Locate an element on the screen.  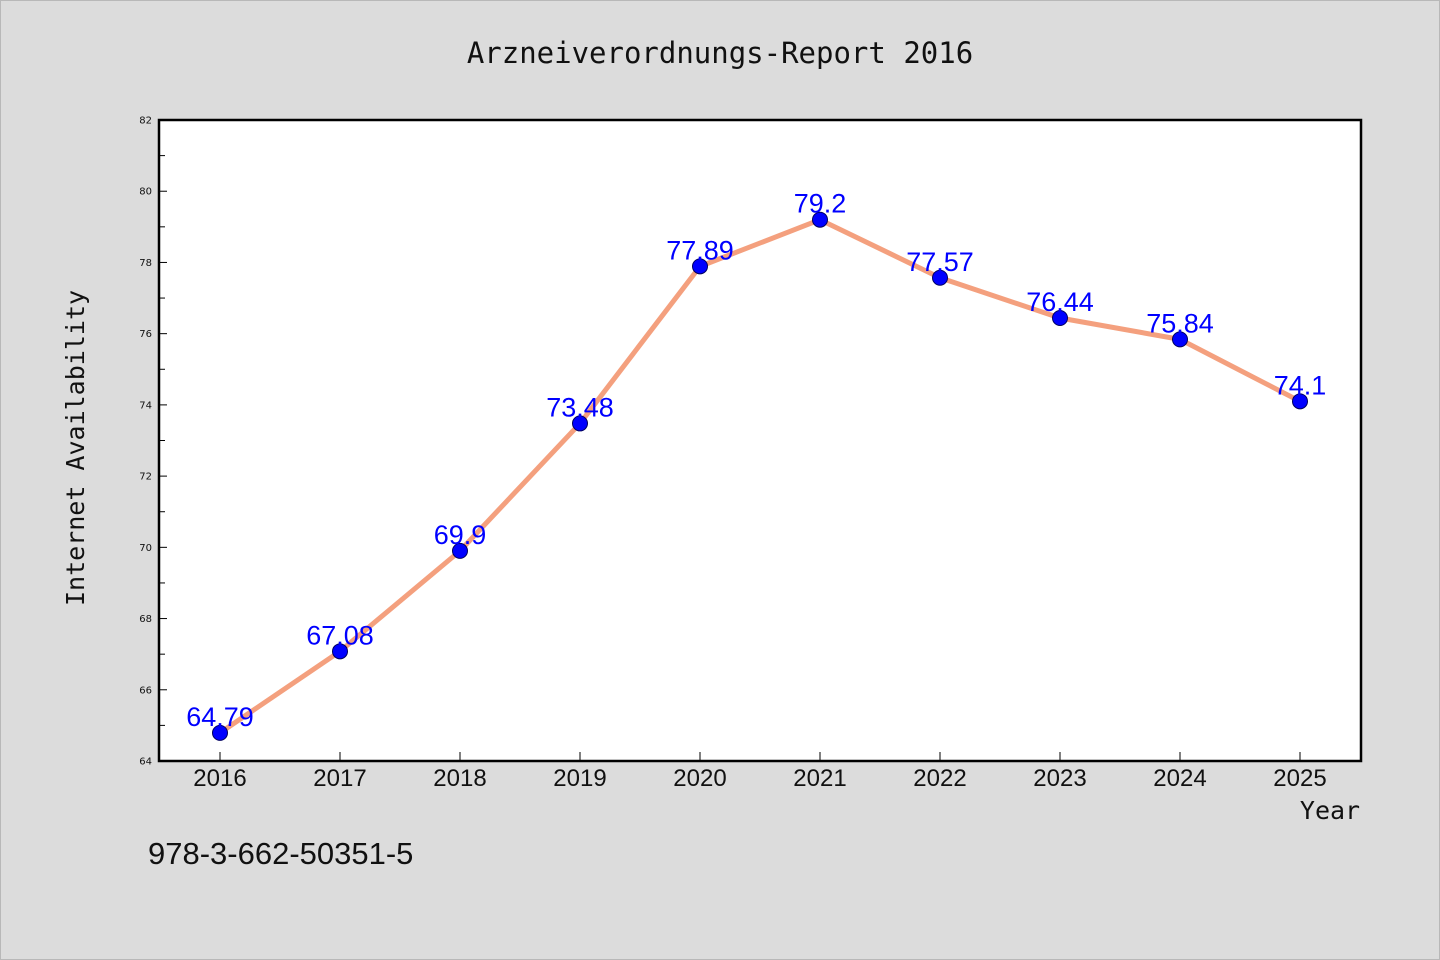
y-tick-label: 68 is located at coordinates (145, 619).